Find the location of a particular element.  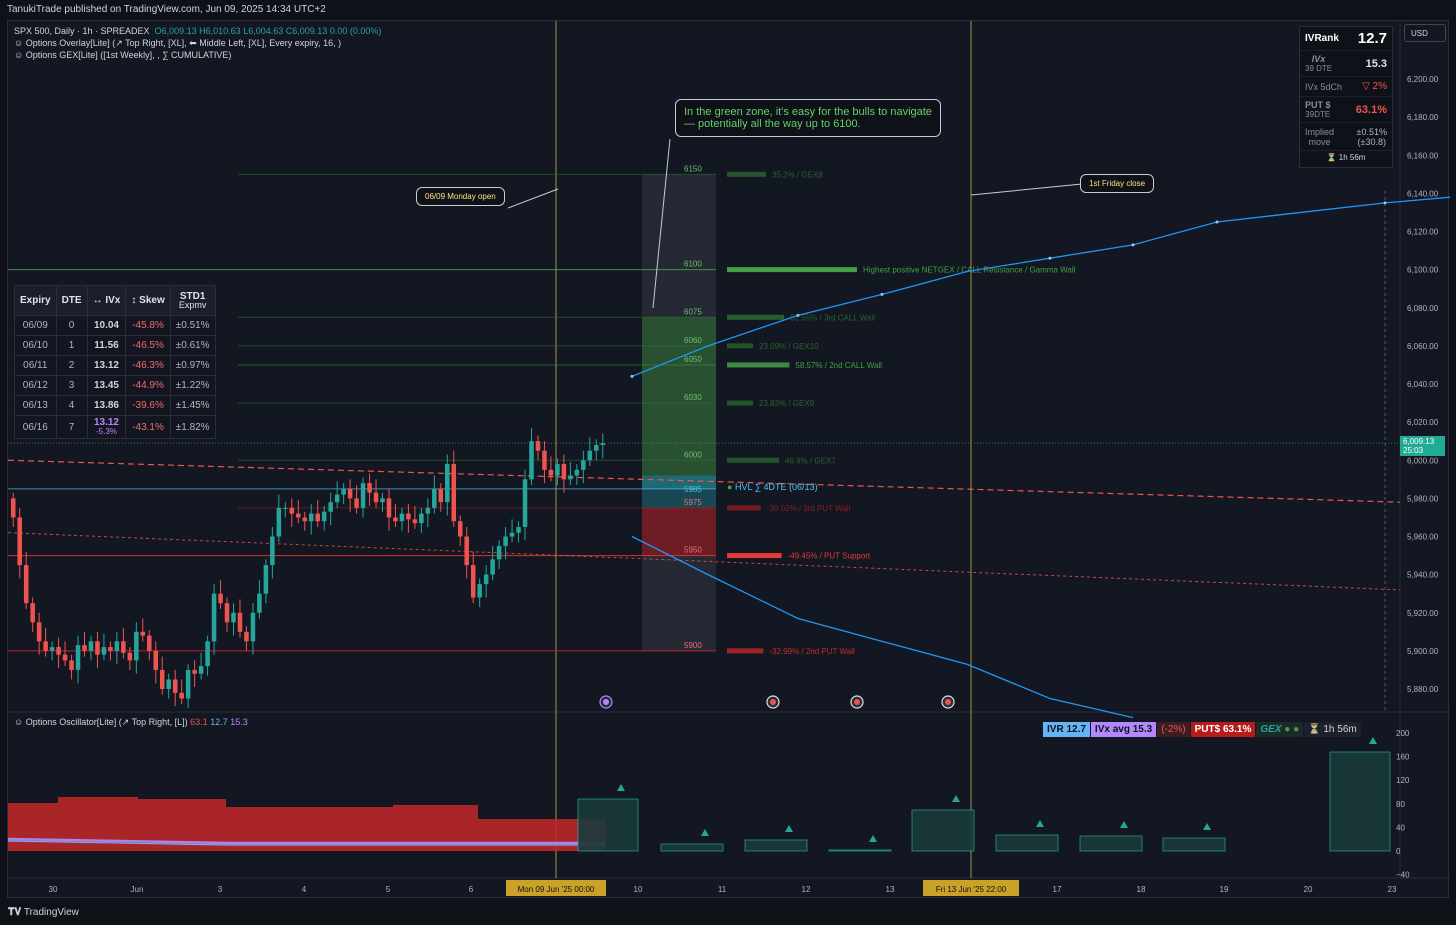

ivx-cell: 13.86 is located at coordinates (106, 405).